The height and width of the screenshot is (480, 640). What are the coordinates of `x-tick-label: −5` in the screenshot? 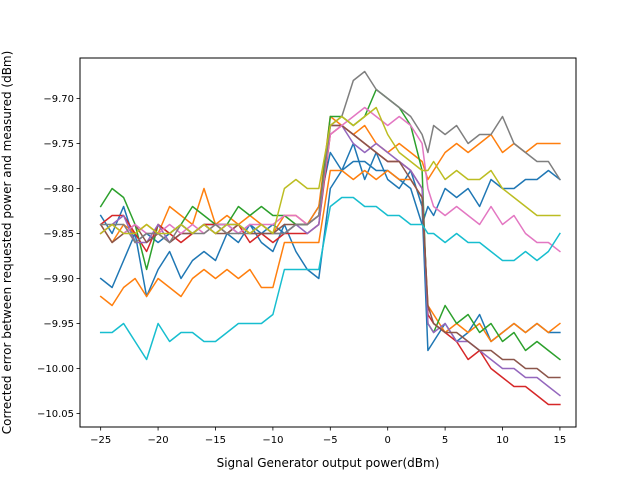 It's located at (330, 440).